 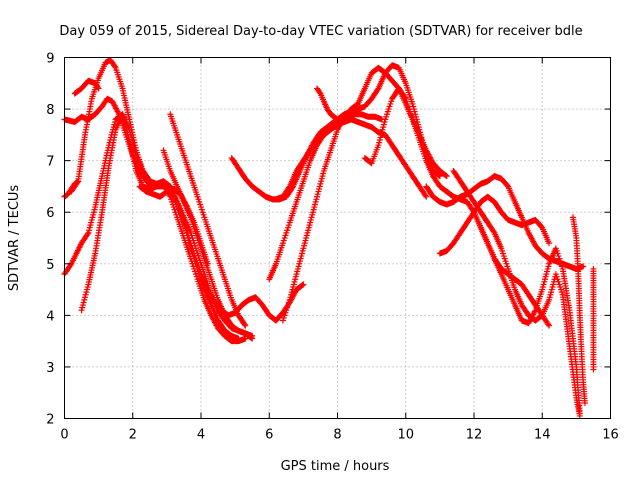 I want to click on y-tick-label: 4, so click(x=50, y=316).